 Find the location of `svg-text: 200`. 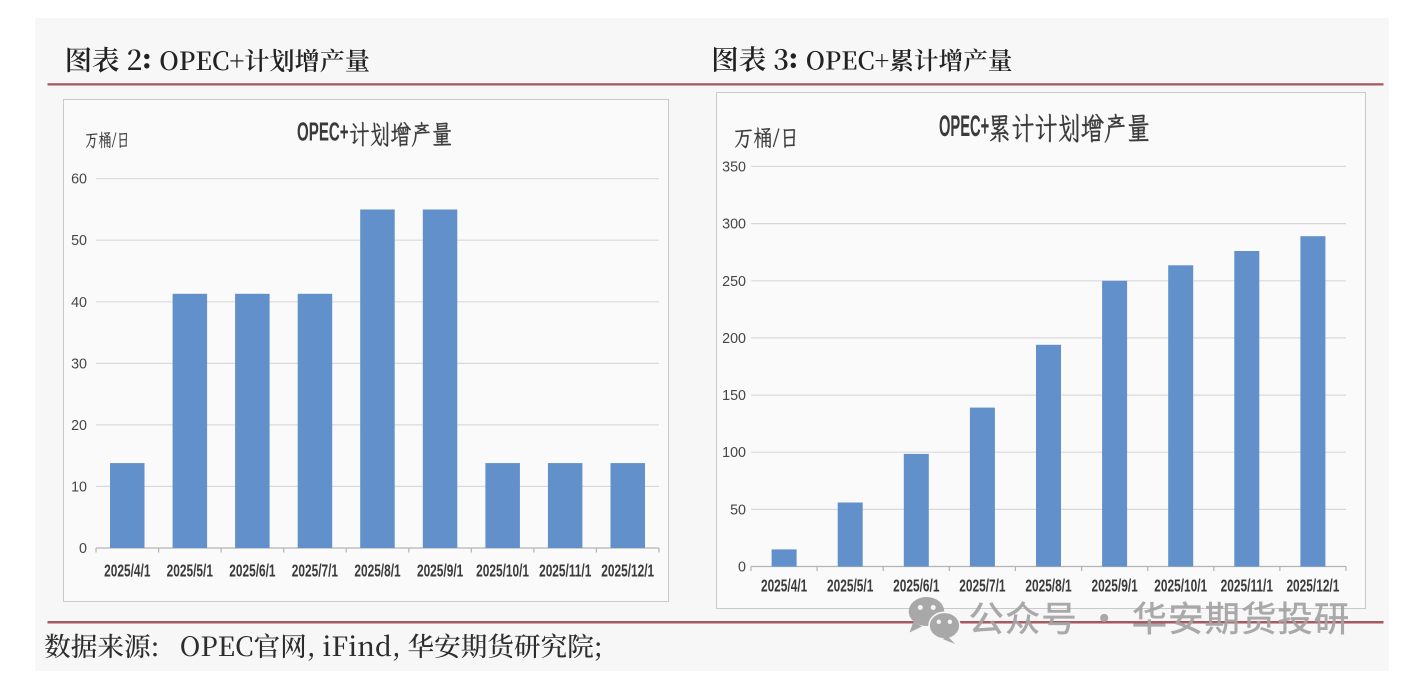

svg-text: 200 is located at coordinates (734, 339).